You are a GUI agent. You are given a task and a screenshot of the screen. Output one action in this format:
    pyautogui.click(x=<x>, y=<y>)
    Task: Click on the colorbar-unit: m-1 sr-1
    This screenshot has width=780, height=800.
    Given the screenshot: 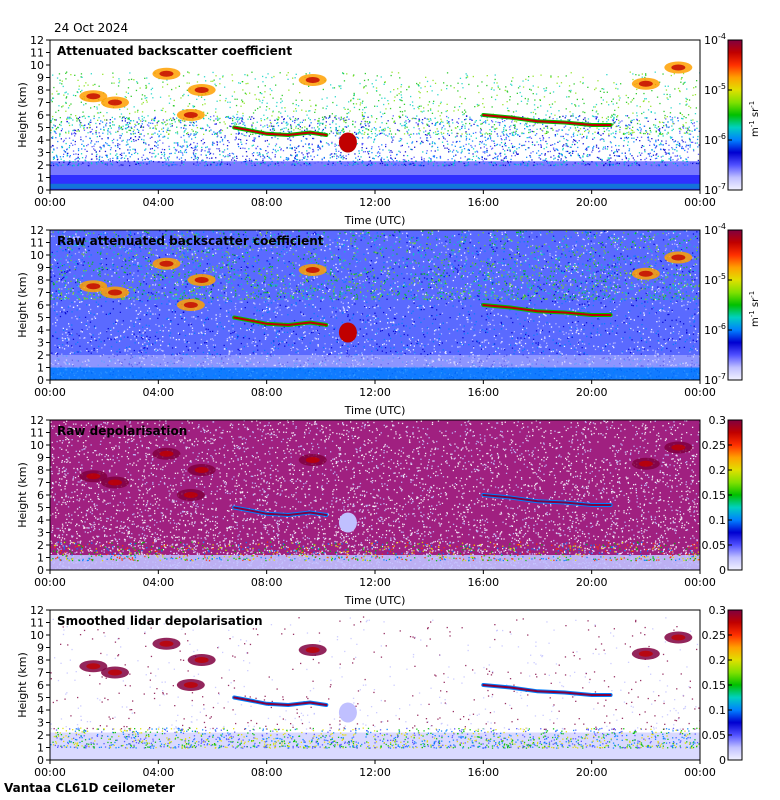 What is the action you would take?
    pyautogui.click(x=754, y=309)
    